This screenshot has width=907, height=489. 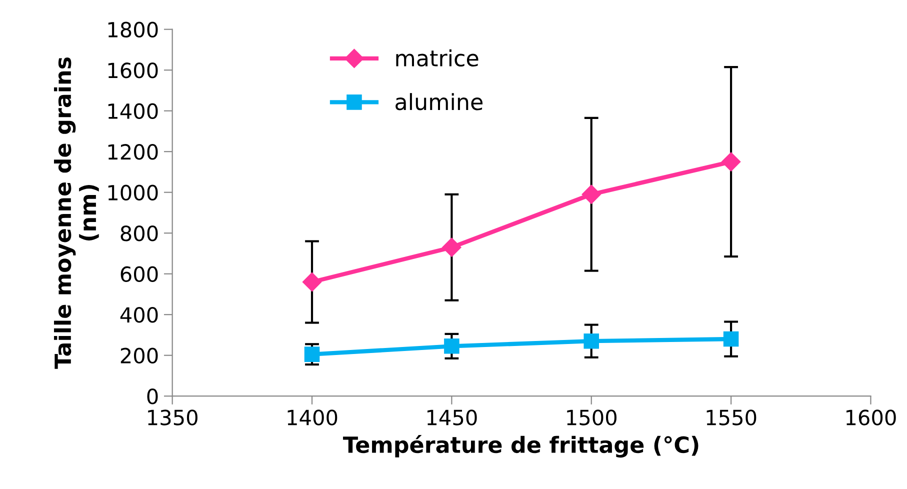 What do you see at coordinates (139, 315) in the screenshot?
I see `y-tick-label: 400` at bounding box center [139, 315].